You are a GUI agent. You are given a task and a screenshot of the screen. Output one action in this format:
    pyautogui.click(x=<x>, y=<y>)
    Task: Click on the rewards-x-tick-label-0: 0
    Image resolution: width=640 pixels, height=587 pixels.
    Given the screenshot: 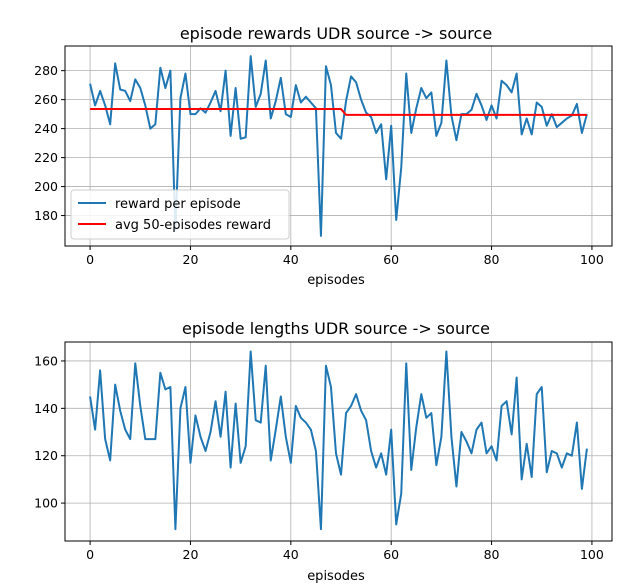 What is the action you would take?
    pyautogui.click(x=90, y=259)
    